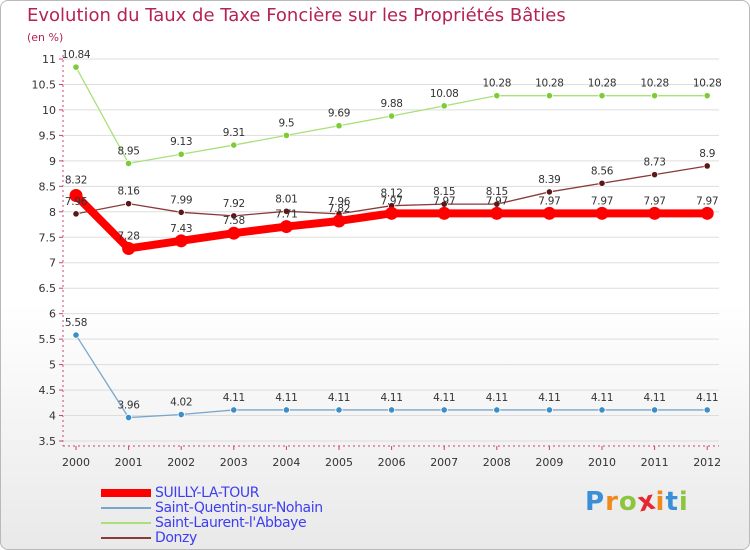 The width and height of the screenshot is (750, 550). What do you see at coordinates (655, 462) in the screenshot?
I see `x-tick-label: 2011` at bounding box center [655, 462].